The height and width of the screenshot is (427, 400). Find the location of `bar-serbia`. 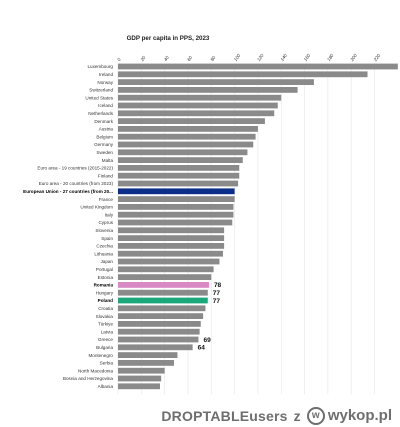

bar-serbia is located at coordinates (146, 363).